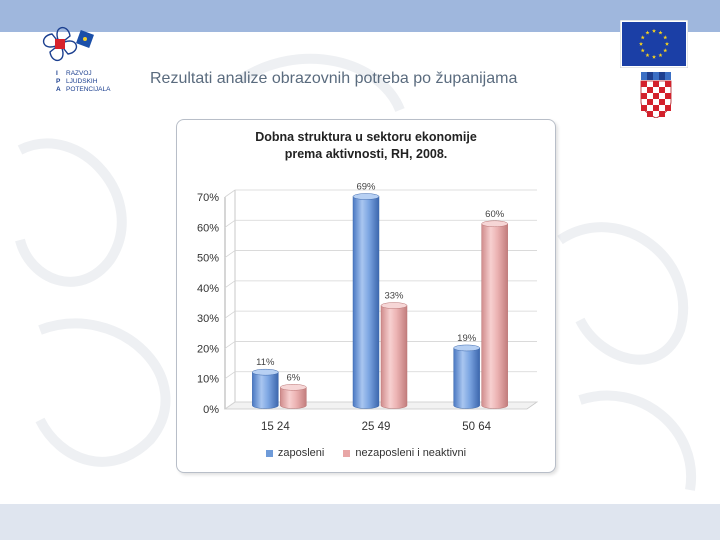 Image resolution: width=720 pixels, height=540 pixels. I want to click on x-tick-label: 15 24, so click(275, 427).